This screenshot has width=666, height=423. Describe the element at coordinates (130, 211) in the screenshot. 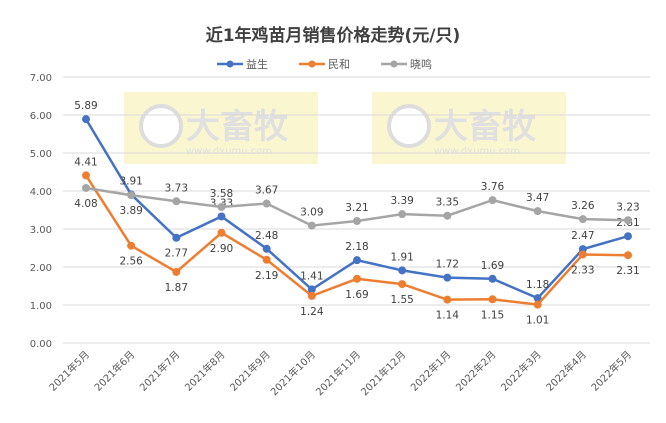

I see `data-label: 3.89` at that location.